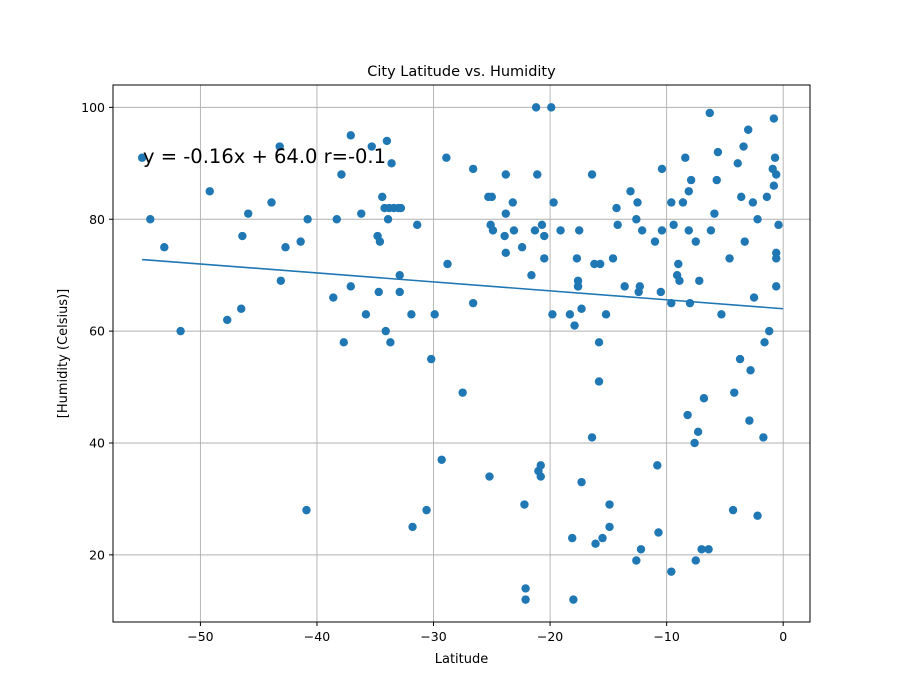 Image resolution: width=900 pixels, height=700 pixels. What do you see at coordinates (462, 659) in the screenshot?
I see `x-axis-label: Latitude` at bounding box center [462, 659].